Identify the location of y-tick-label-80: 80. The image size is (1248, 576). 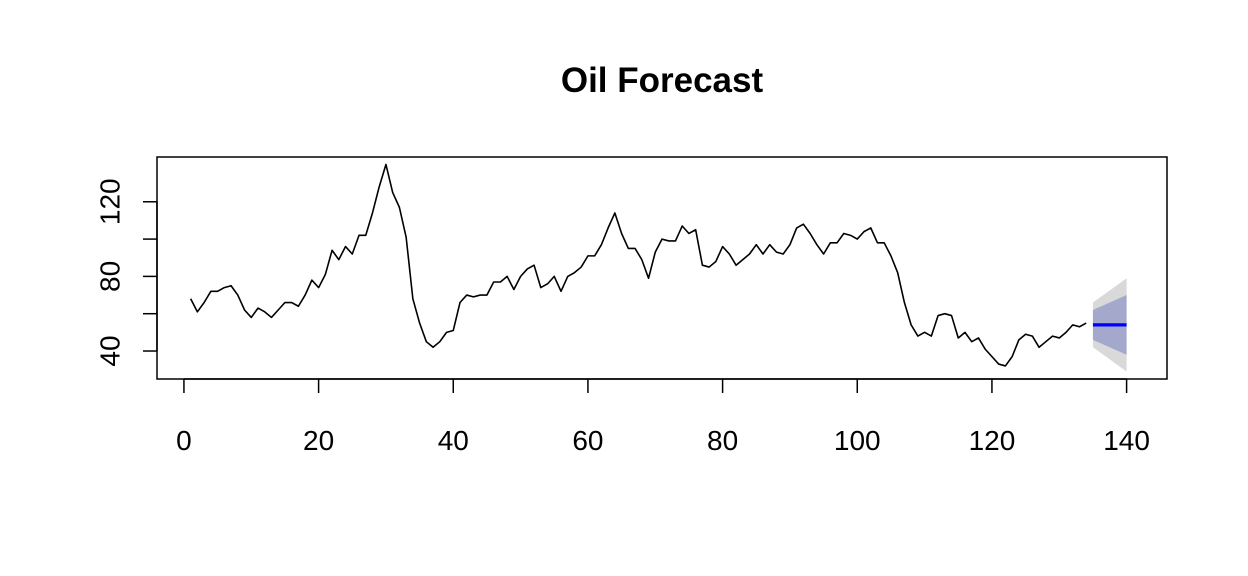
(110, 276).